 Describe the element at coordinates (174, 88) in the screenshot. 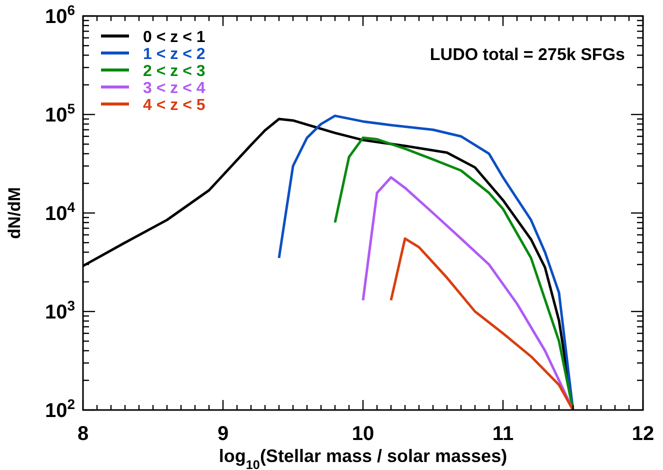

I see `legend-label: 3 < z < 4` at that location.